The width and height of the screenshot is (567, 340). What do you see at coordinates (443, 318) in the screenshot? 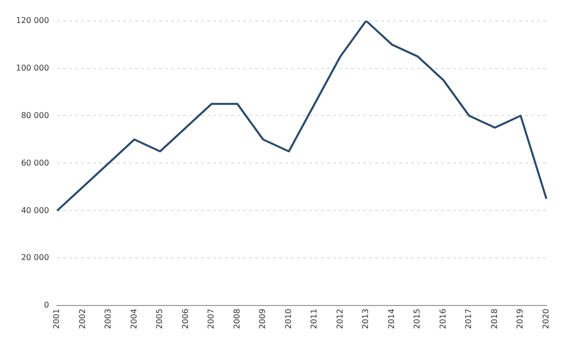
I see `x-tick-label: 2016` at bounding box center [443, 318].